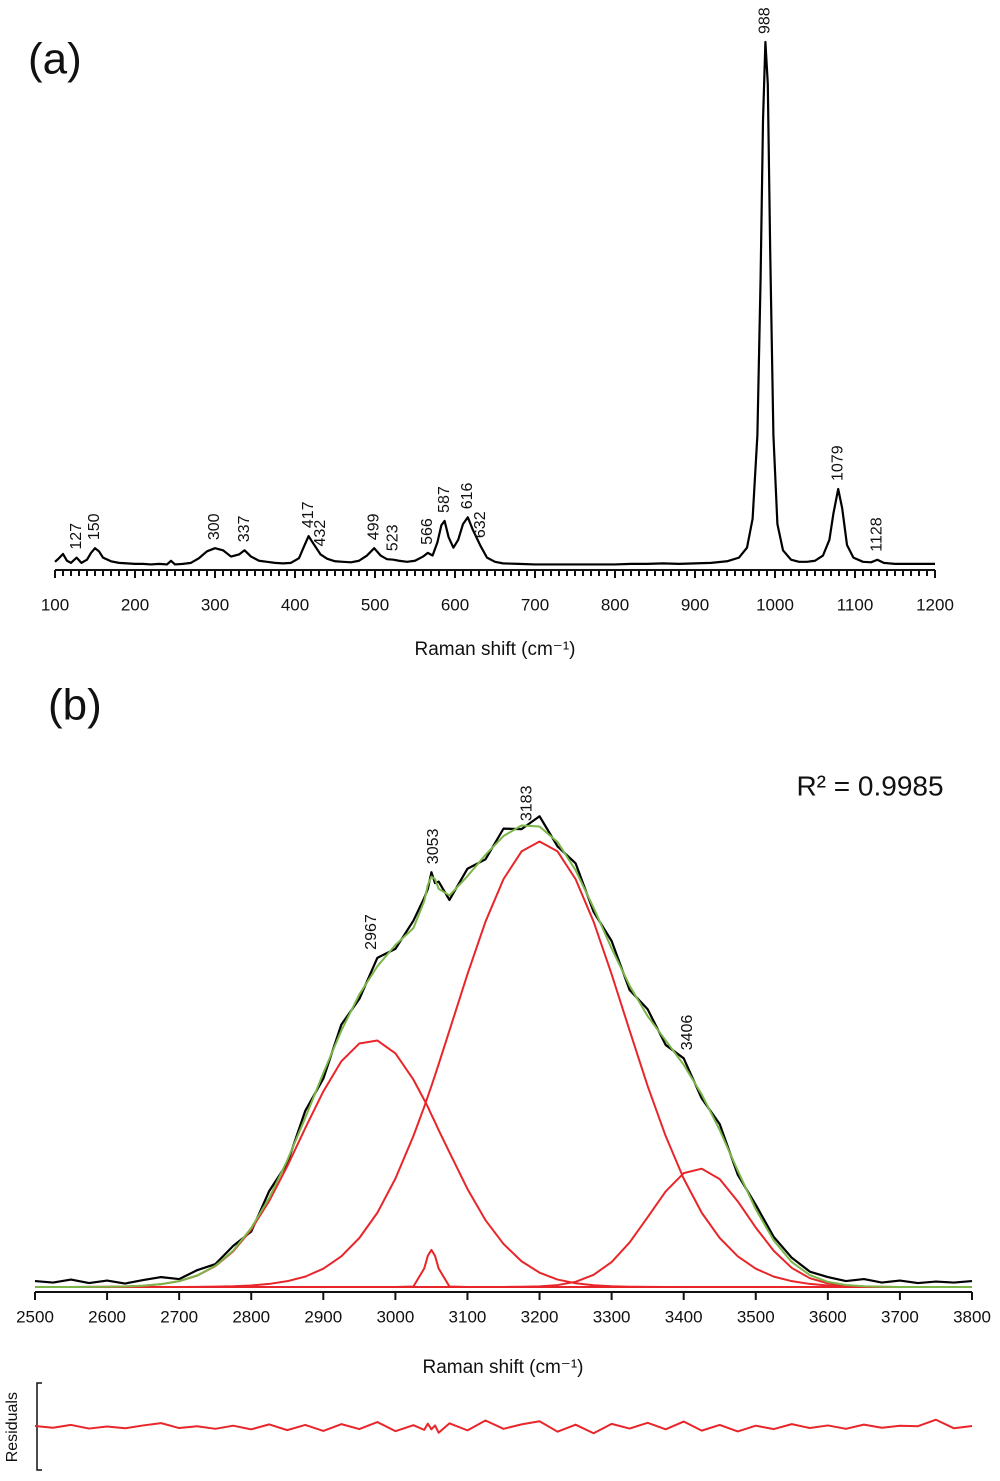 This screenshot has height=1481, width=1000. What do you see at coordinates (480, 524) in the screenshot?
I see `peak-label: 632` at bounding box center [480, 524].